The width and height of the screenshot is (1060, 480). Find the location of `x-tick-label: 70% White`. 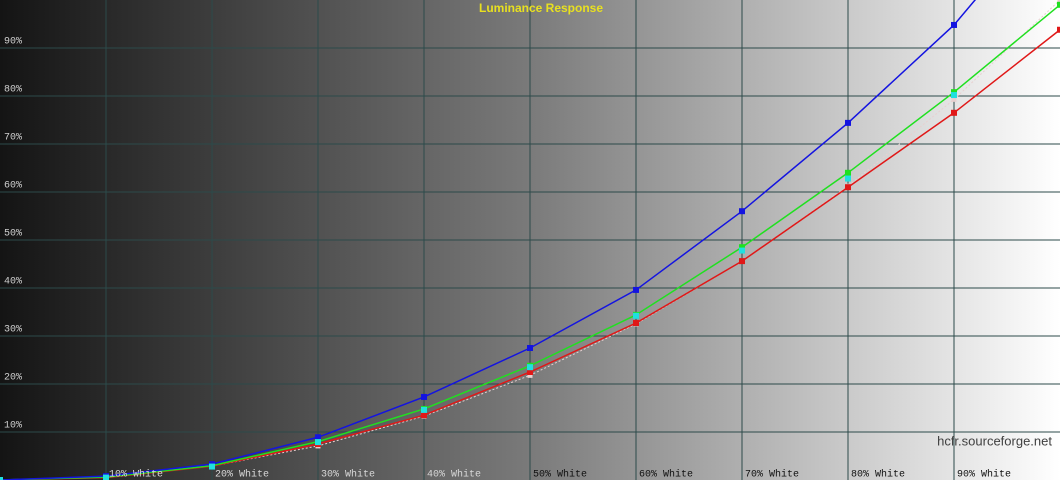

x-tick-label: 70% White is located at coordinates (772, 474).